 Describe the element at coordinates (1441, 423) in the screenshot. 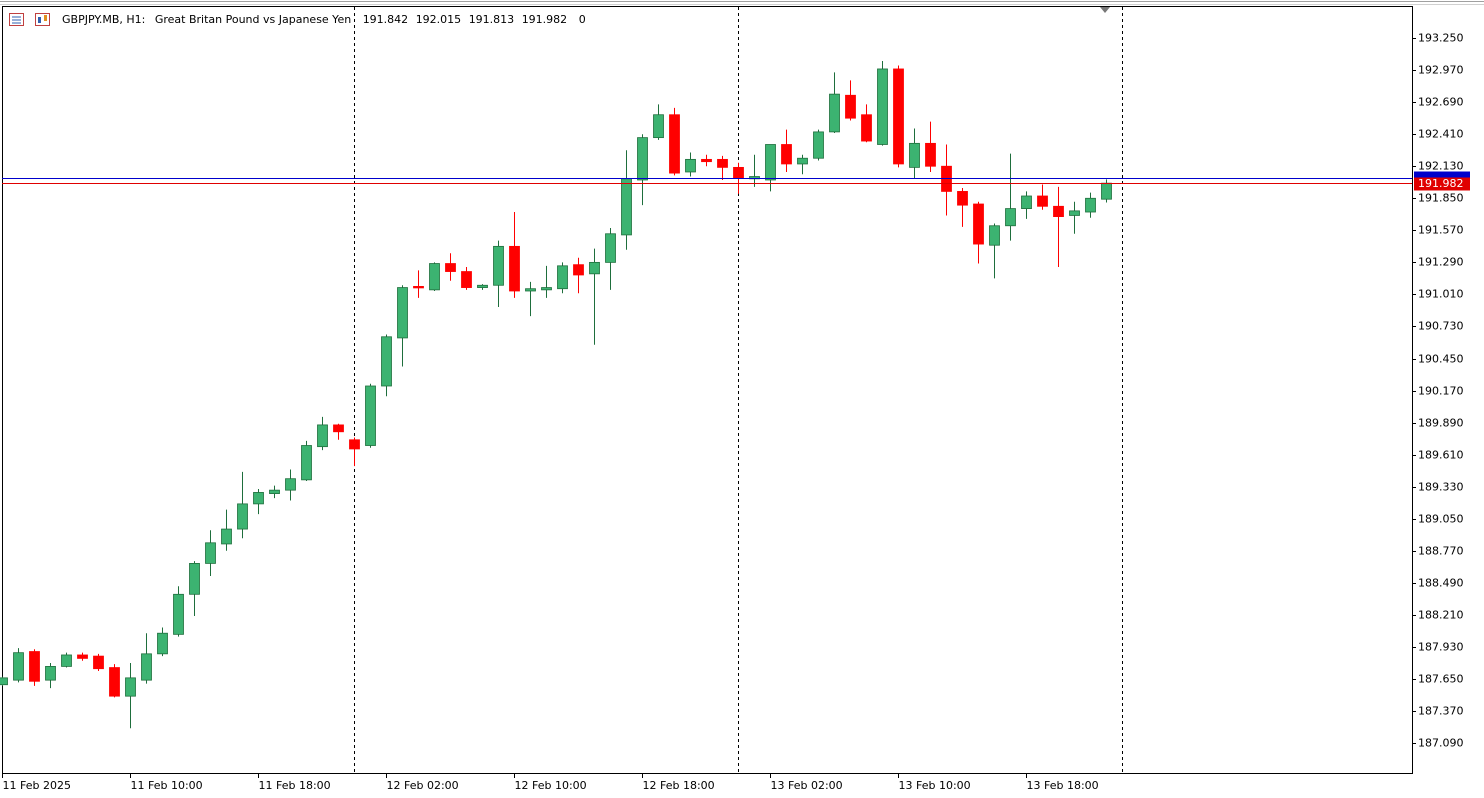

I see `y-tick-label: 189.890` at that location.